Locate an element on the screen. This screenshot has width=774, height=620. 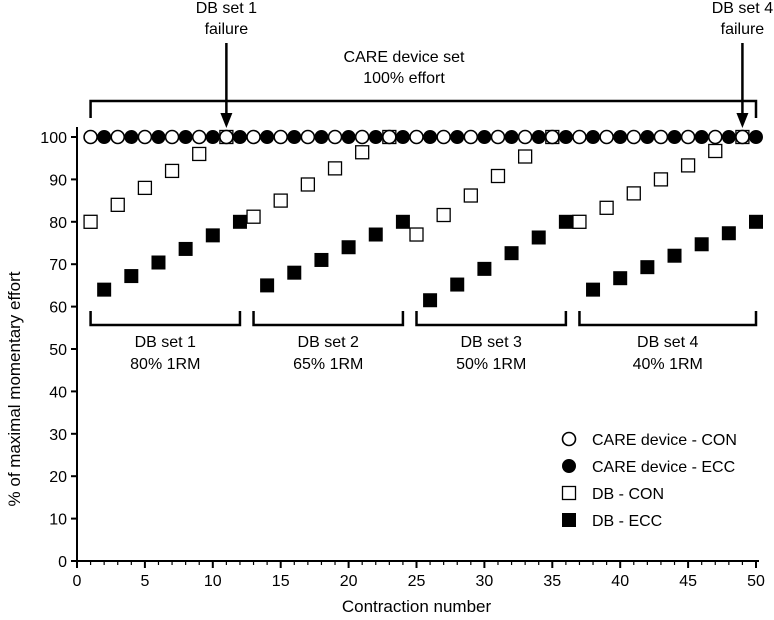
x-tick-label: 15 is located at coordinates (281, 581).